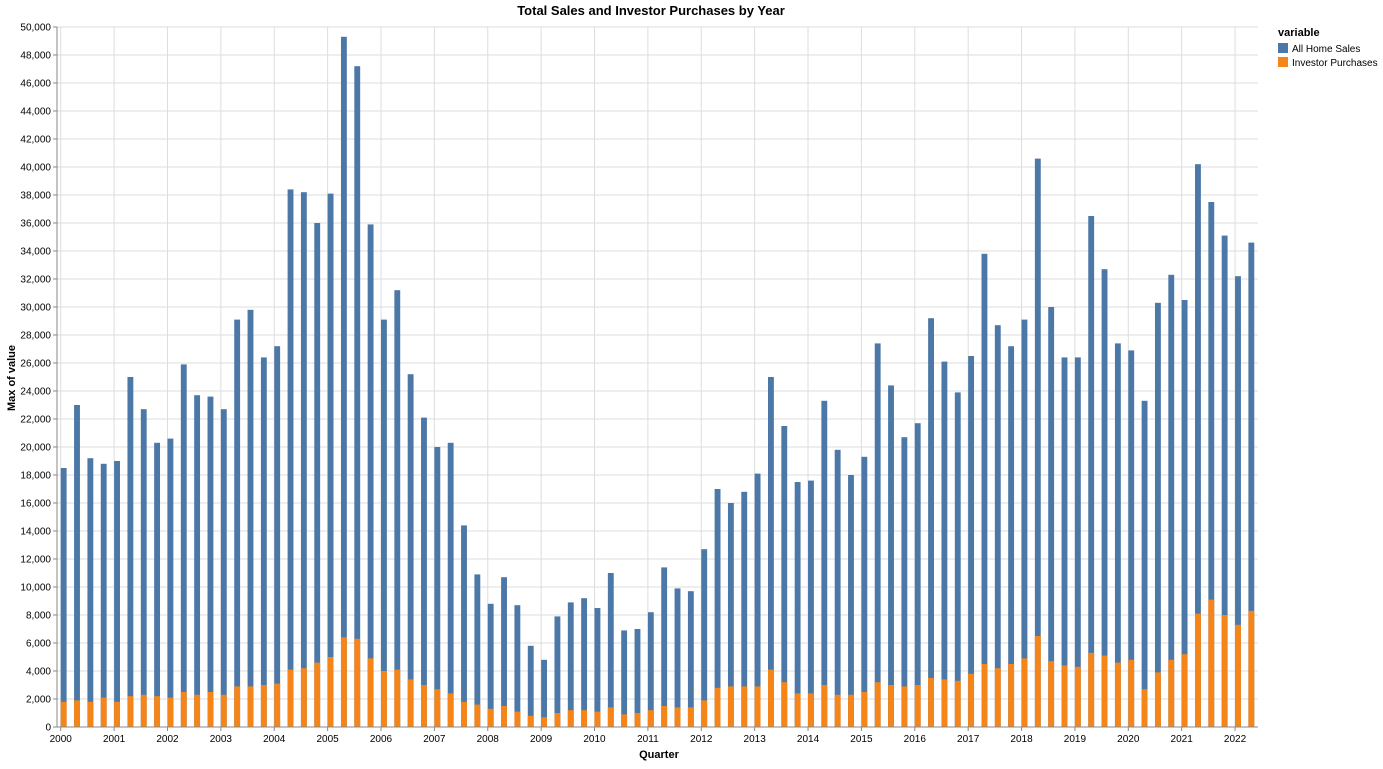 This screenshot has width=1383, height=769. I want to click on x-tick-label: 2018, so click(1021, 739).